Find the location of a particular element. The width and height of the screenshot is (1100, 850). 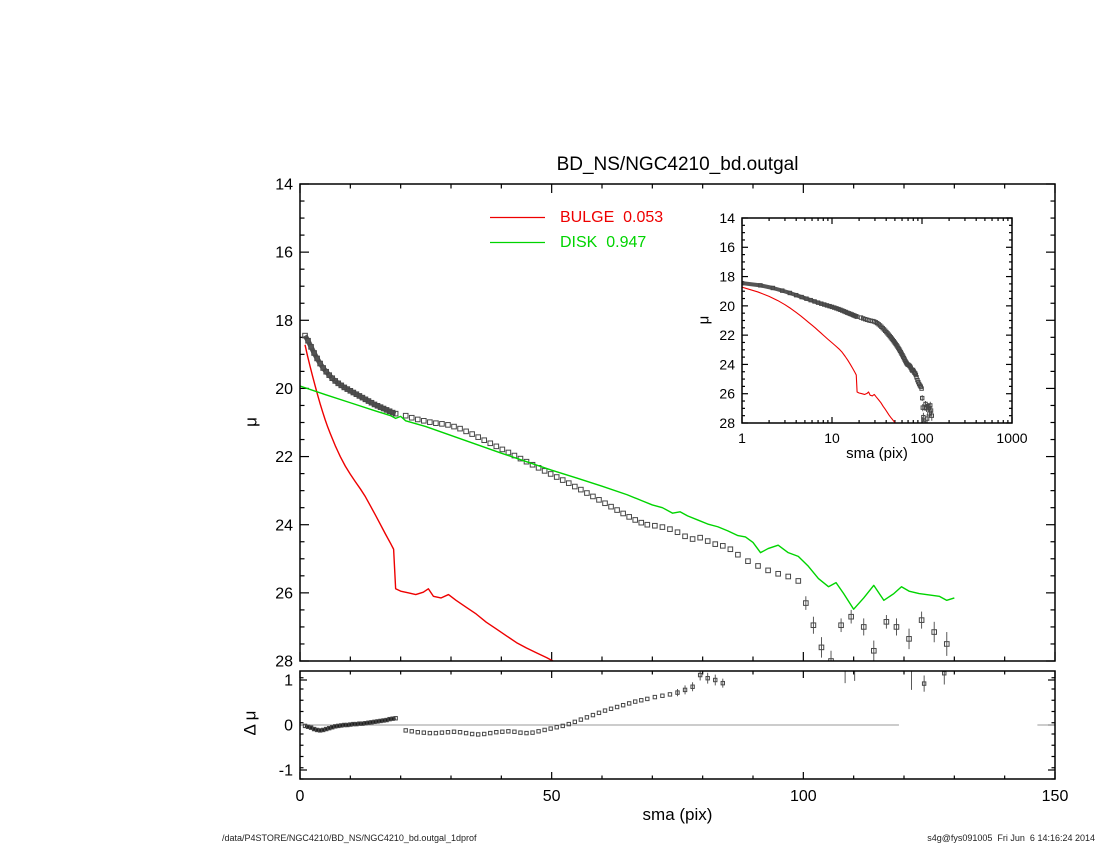

svg-text: 1000 is located at coordinates (1011, 438).